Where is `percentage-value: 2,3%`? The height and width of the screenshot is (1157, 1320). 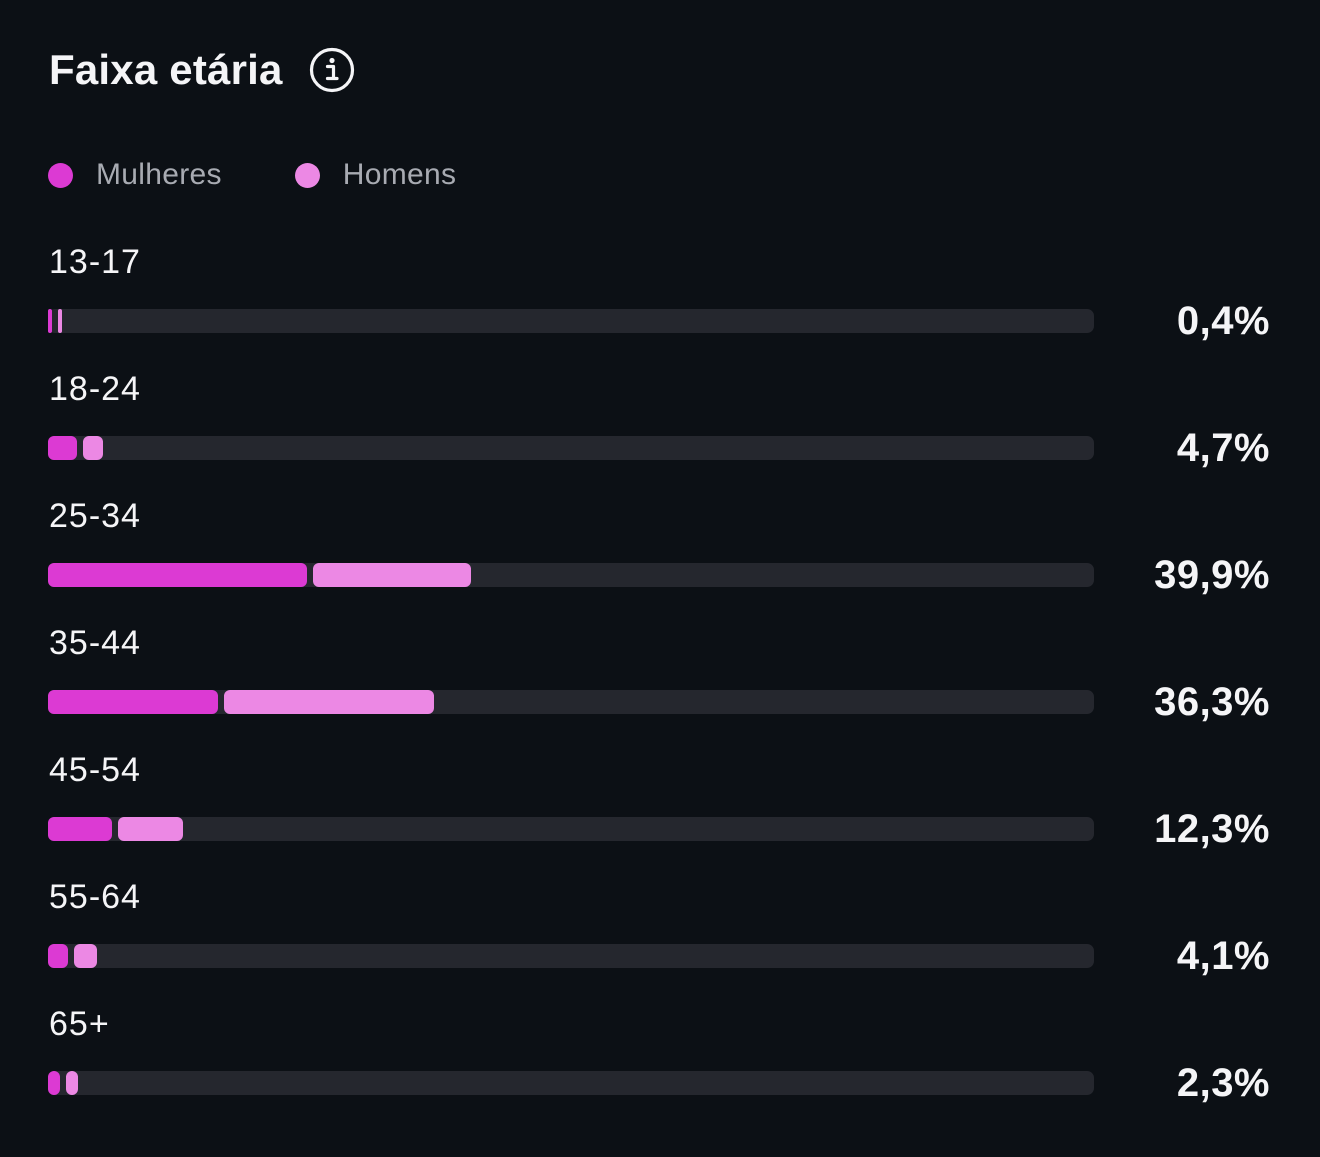 percentage-value: 2,3% is located at coordinates (1223, 1083).